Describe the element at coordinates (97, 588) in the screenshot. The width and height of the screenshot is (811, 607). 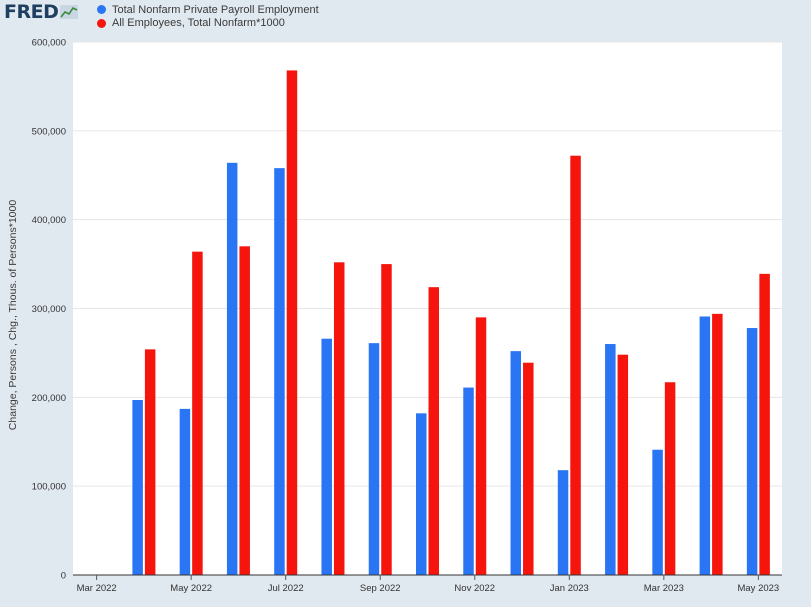
I see `x-tick-label: Mar 2022` at that location.